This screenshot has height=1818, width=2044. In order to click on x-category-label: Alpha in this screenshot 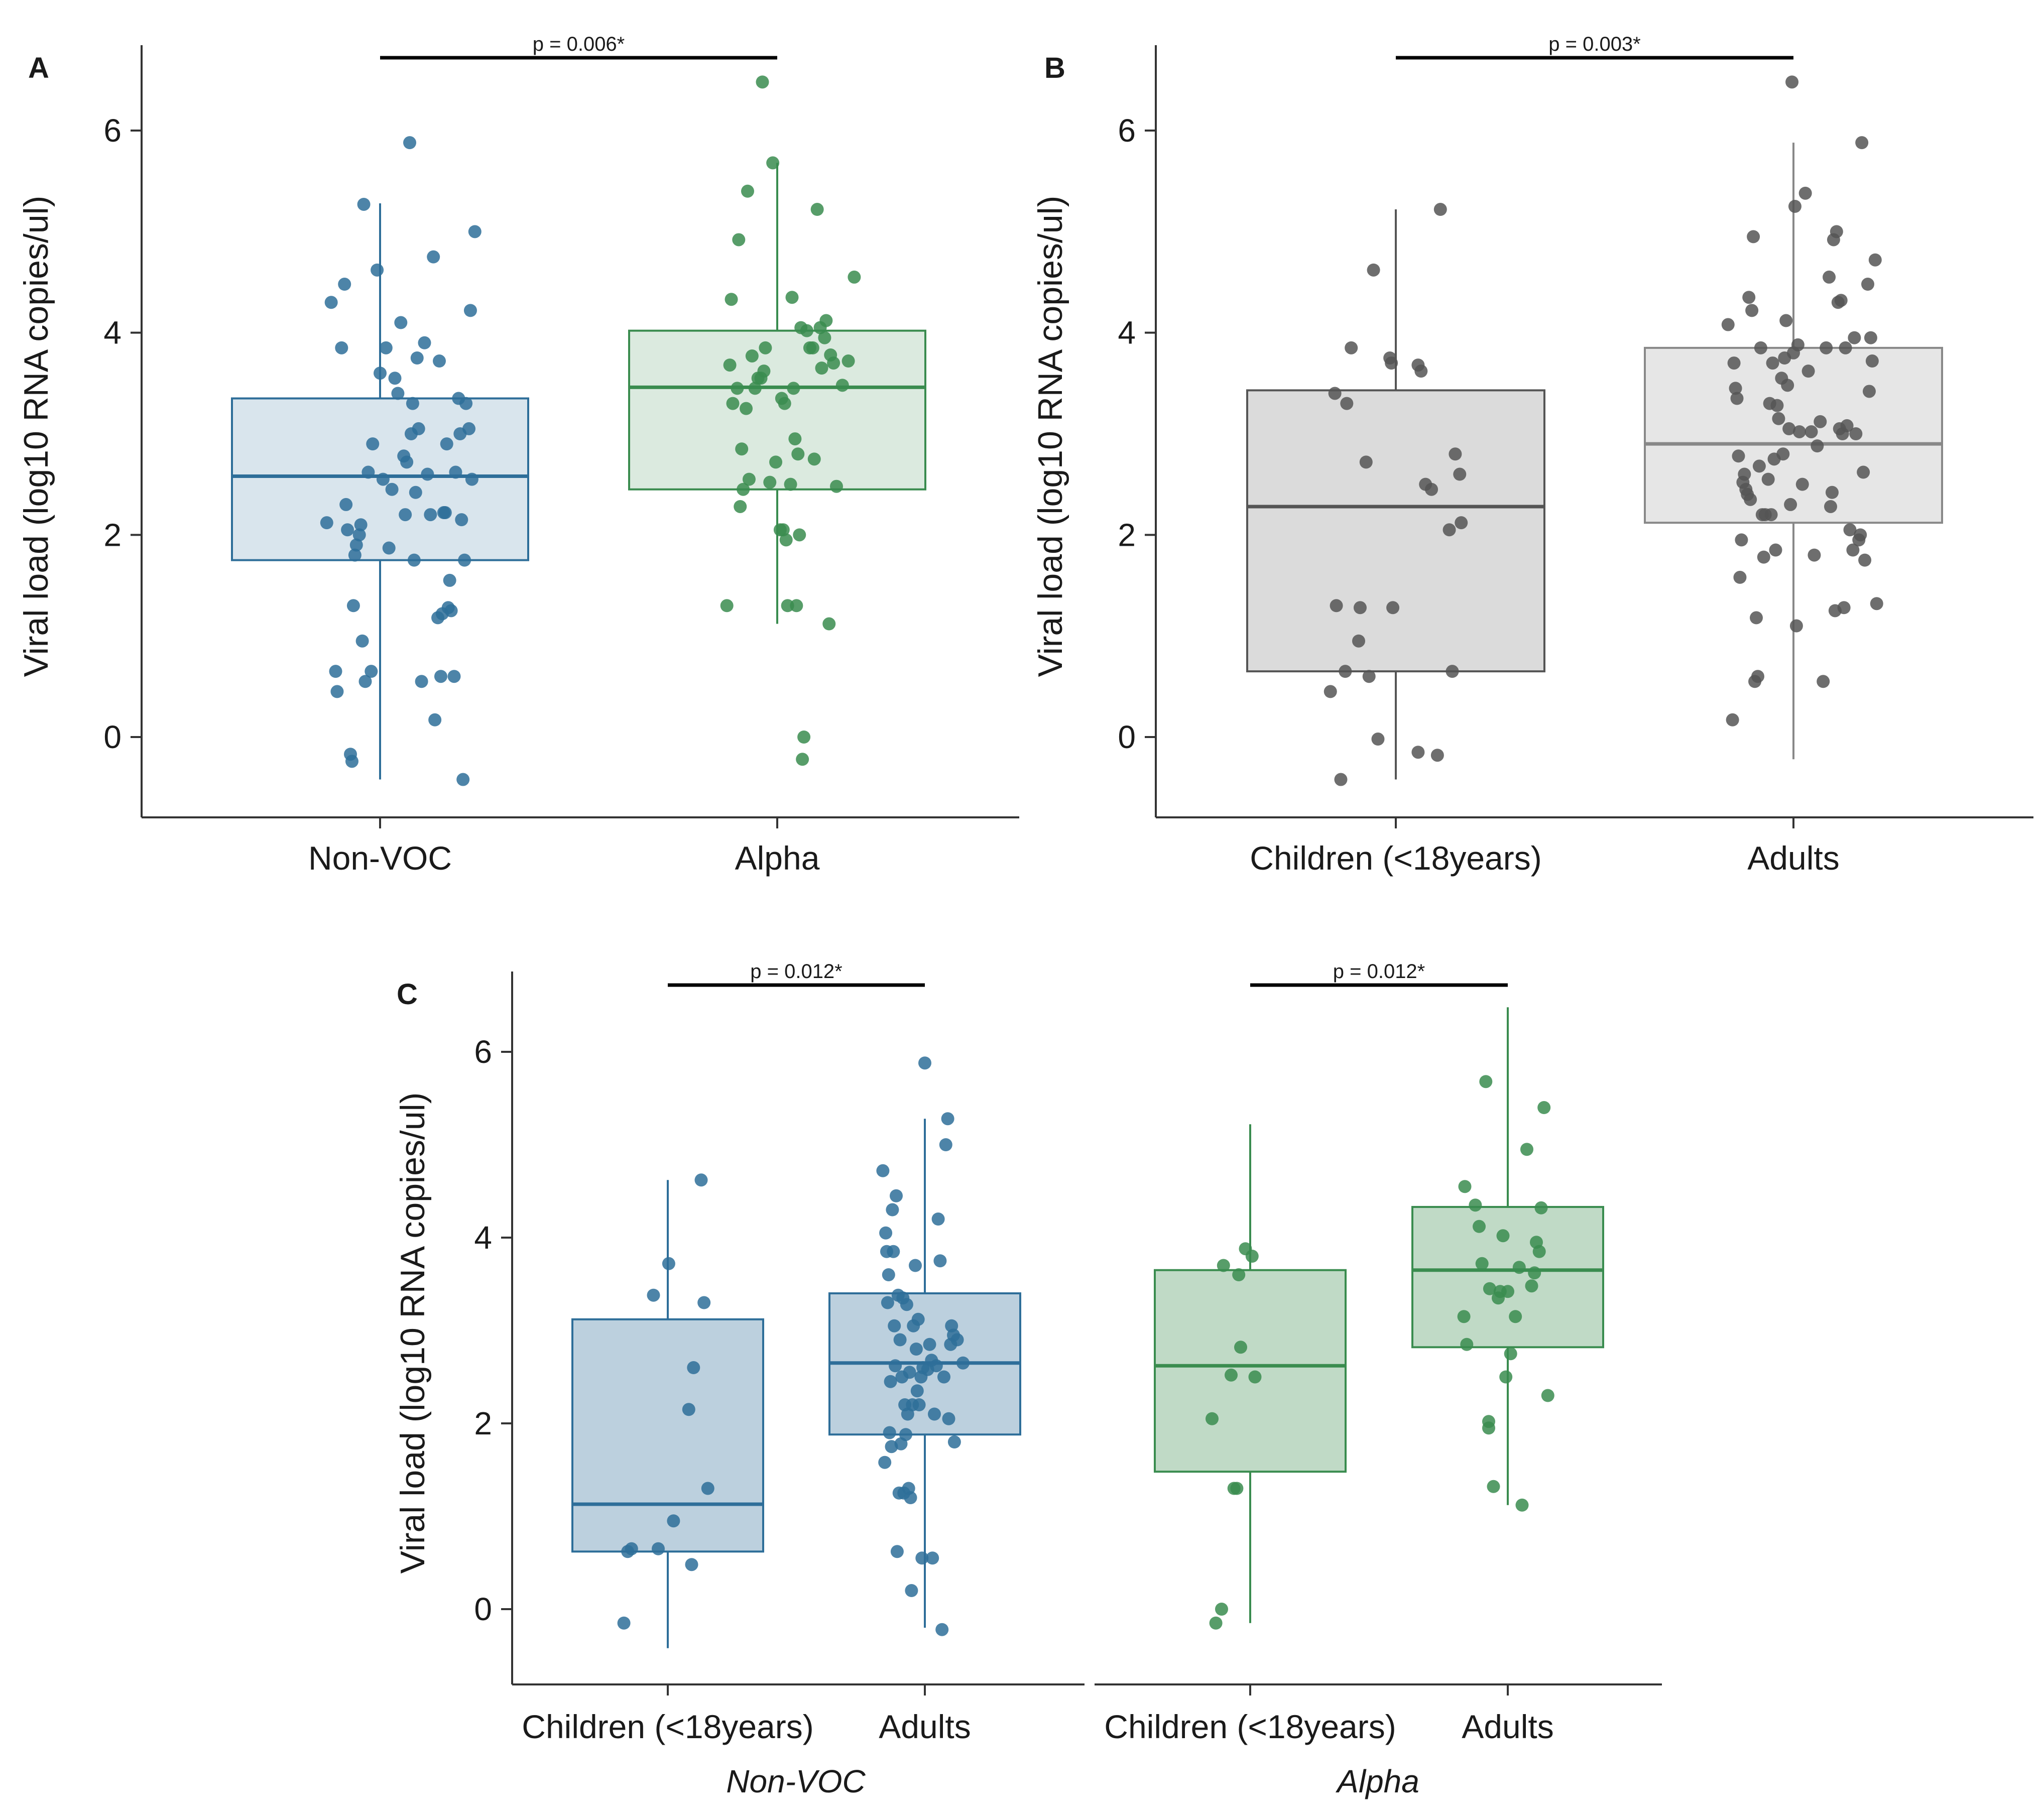, I will do `click(777, 858)`.